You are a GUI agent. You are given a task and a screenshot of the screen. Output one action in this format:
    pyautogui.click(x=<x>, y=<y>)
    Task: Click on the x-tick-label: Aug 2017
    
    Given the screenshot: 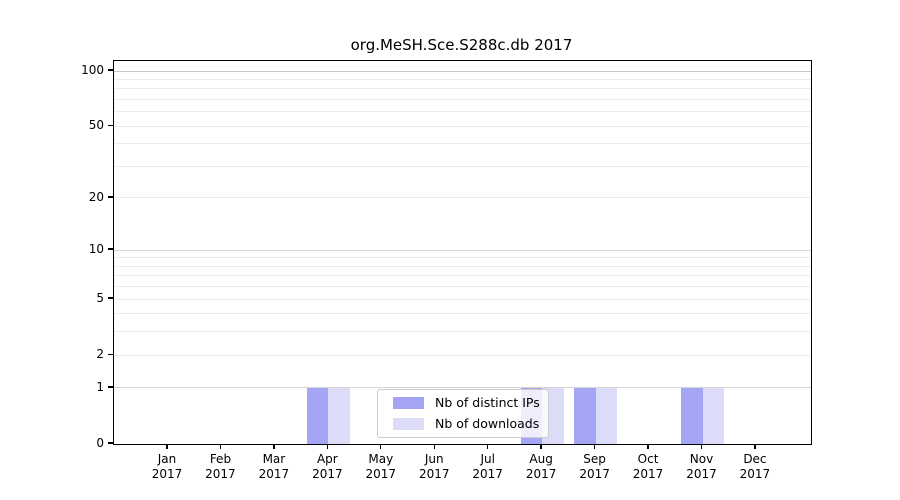 What is the action you would take?
    pyautogui.click(x=541, y=466)
    